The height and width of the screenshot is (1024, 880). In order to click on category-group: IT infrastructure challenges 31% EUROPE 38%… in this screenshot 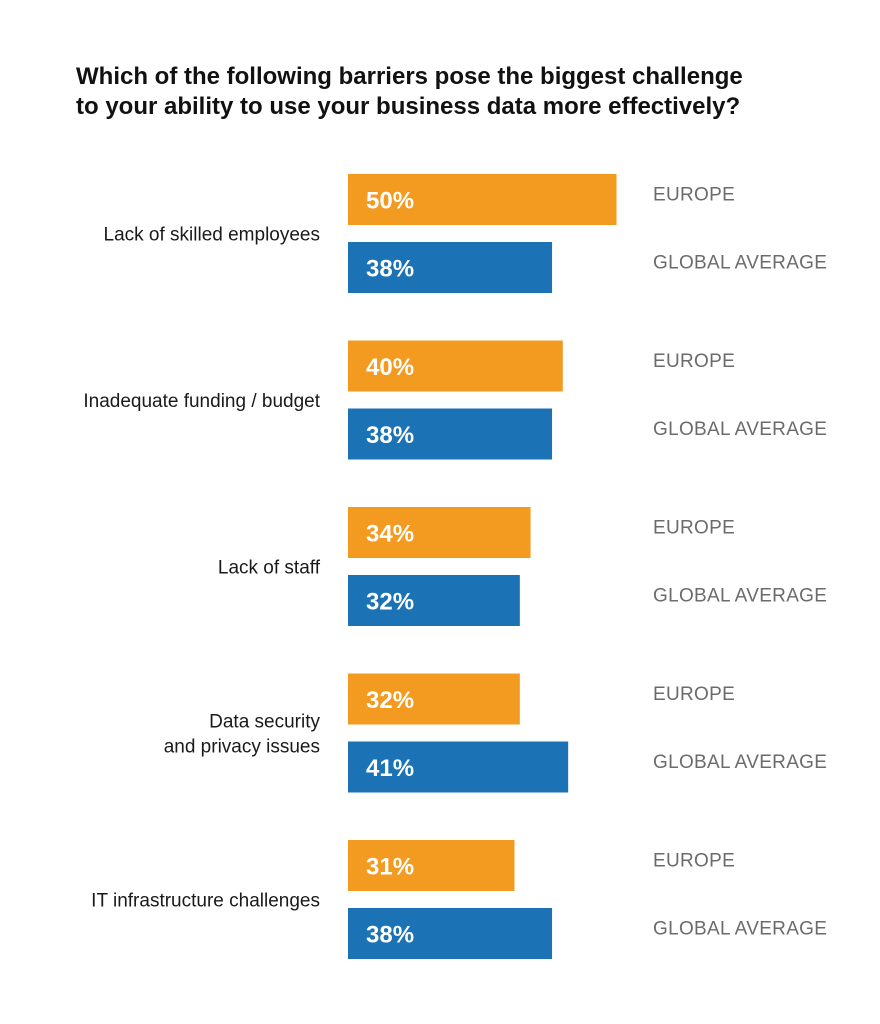, I will do `click(459, 899)`.